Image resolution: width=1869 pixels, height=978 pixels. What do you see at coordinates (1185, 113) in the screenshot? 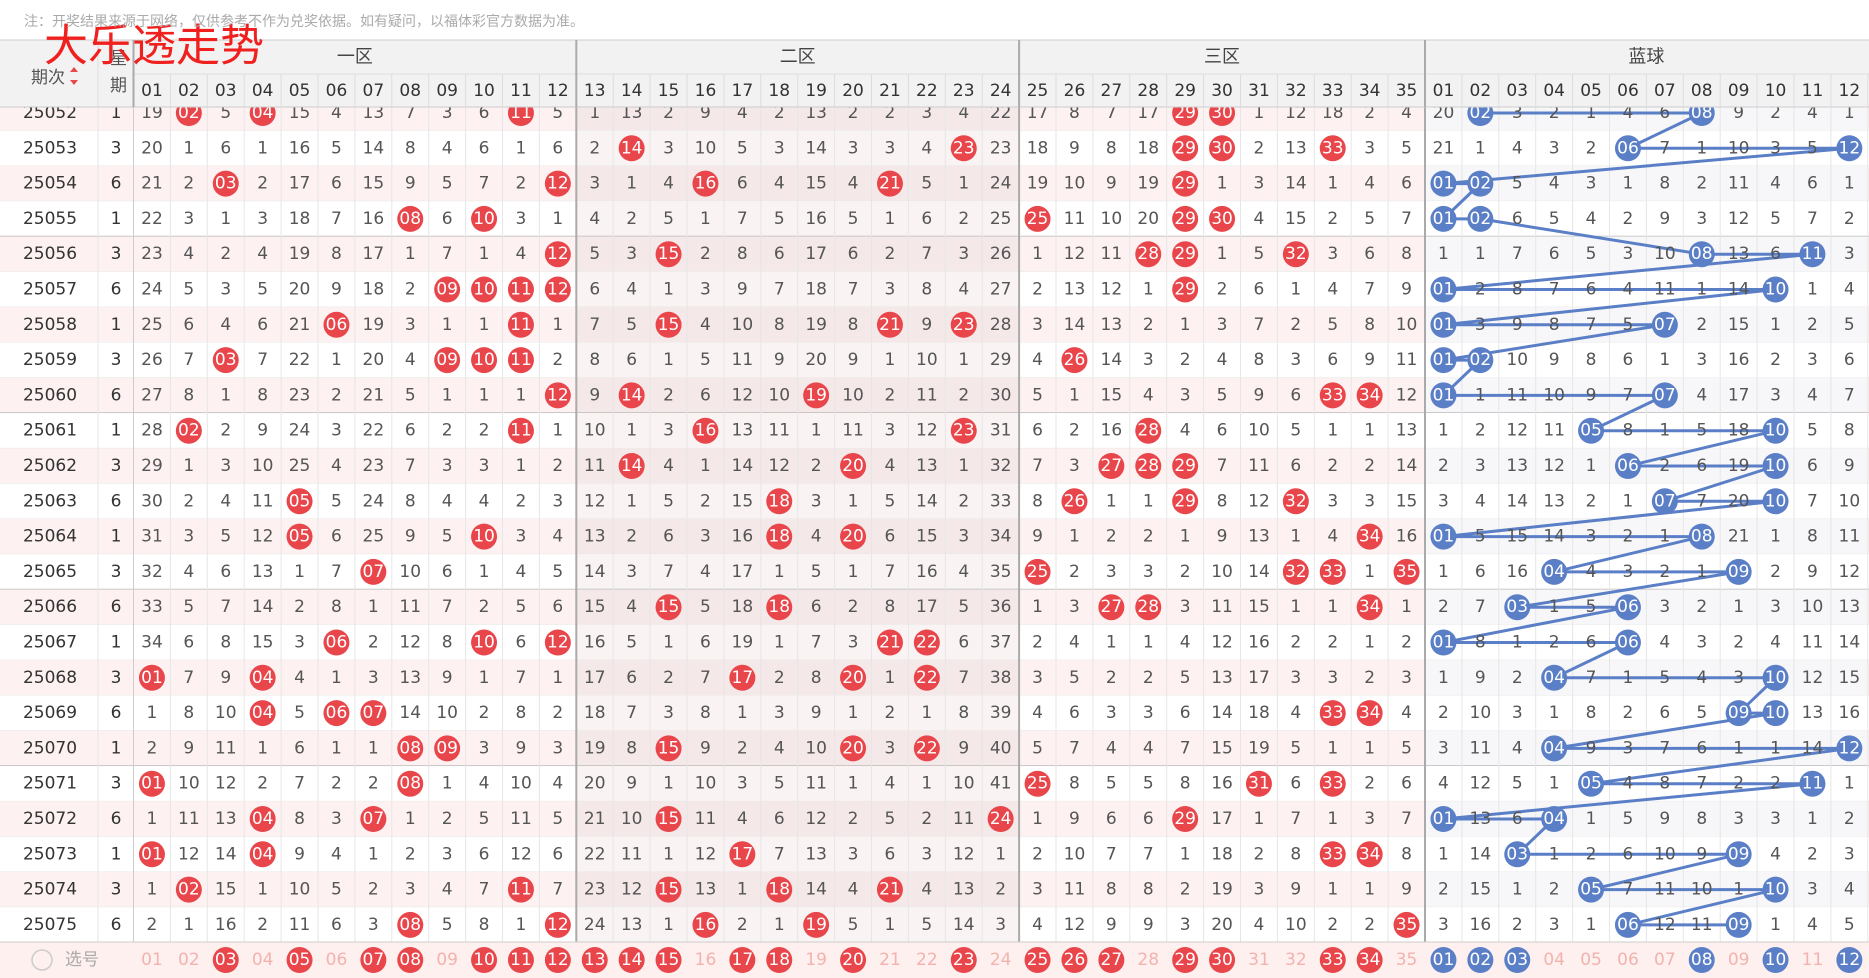
I see `ball-number: 29` at bounding box center [1185, 113].